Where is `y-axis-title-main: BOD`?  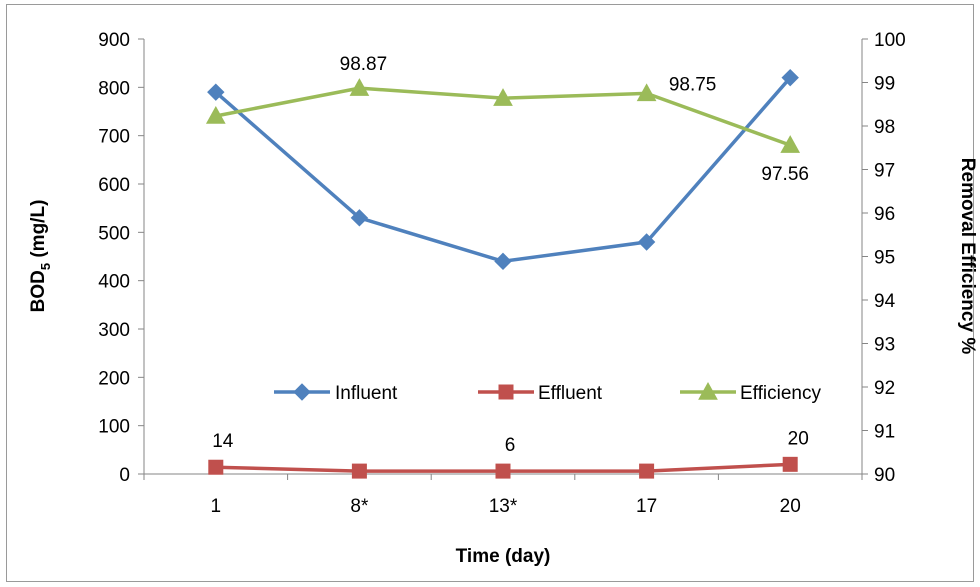
y-axis-title-main: BOD is located at coordinates (38, 291).